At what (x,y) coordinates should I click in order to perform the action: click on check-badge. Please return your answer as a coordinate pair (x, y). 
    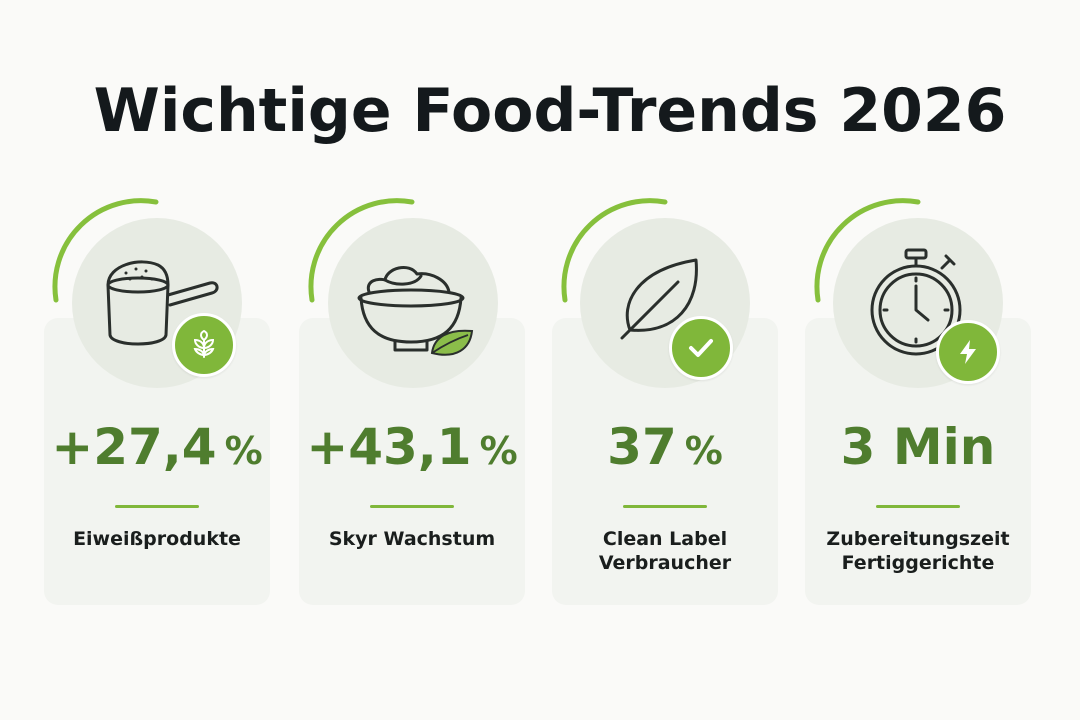
    Looking at the image, I should click on (701, 348).